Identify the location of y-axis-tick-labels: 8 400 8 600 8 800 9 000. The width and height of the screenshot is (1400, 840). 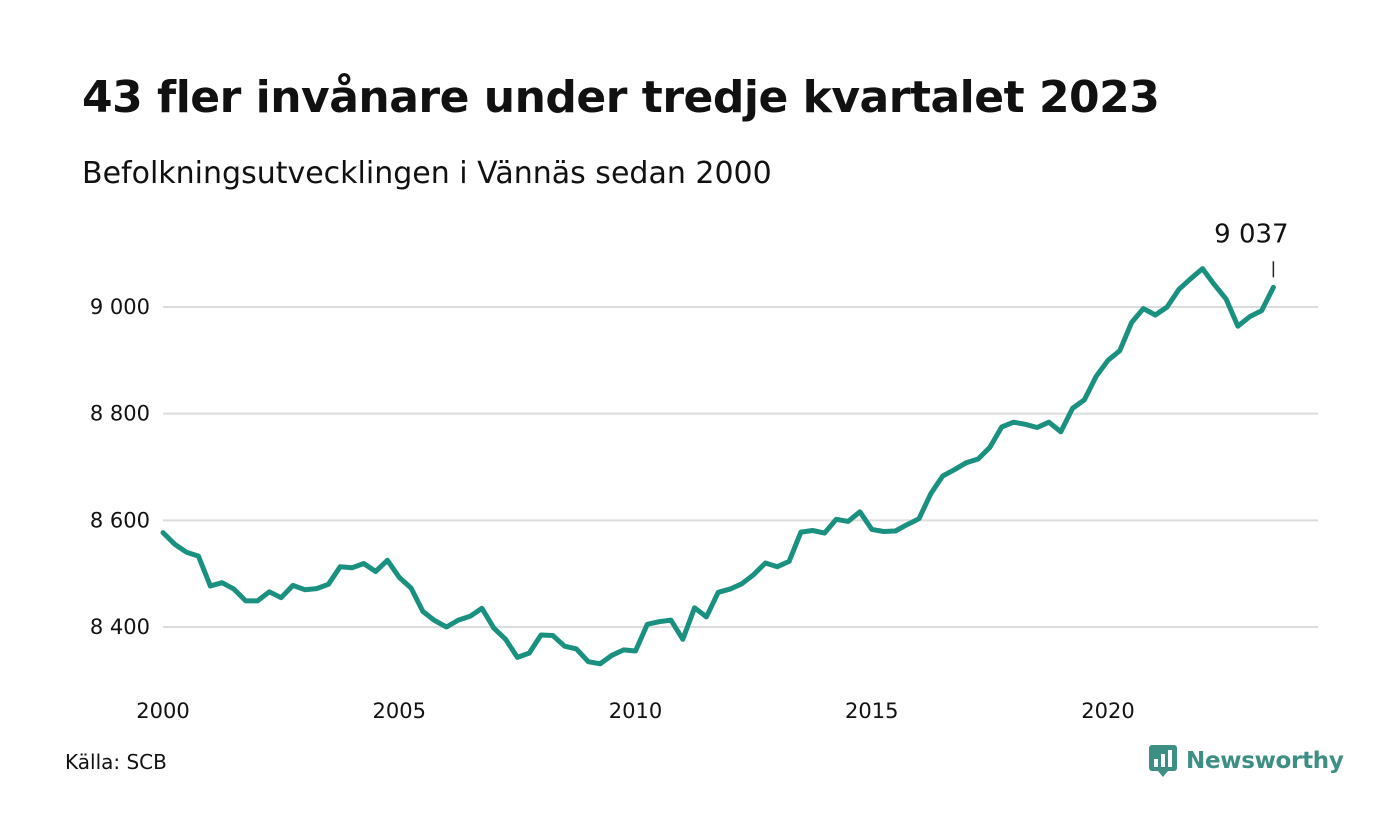
(120, 467).